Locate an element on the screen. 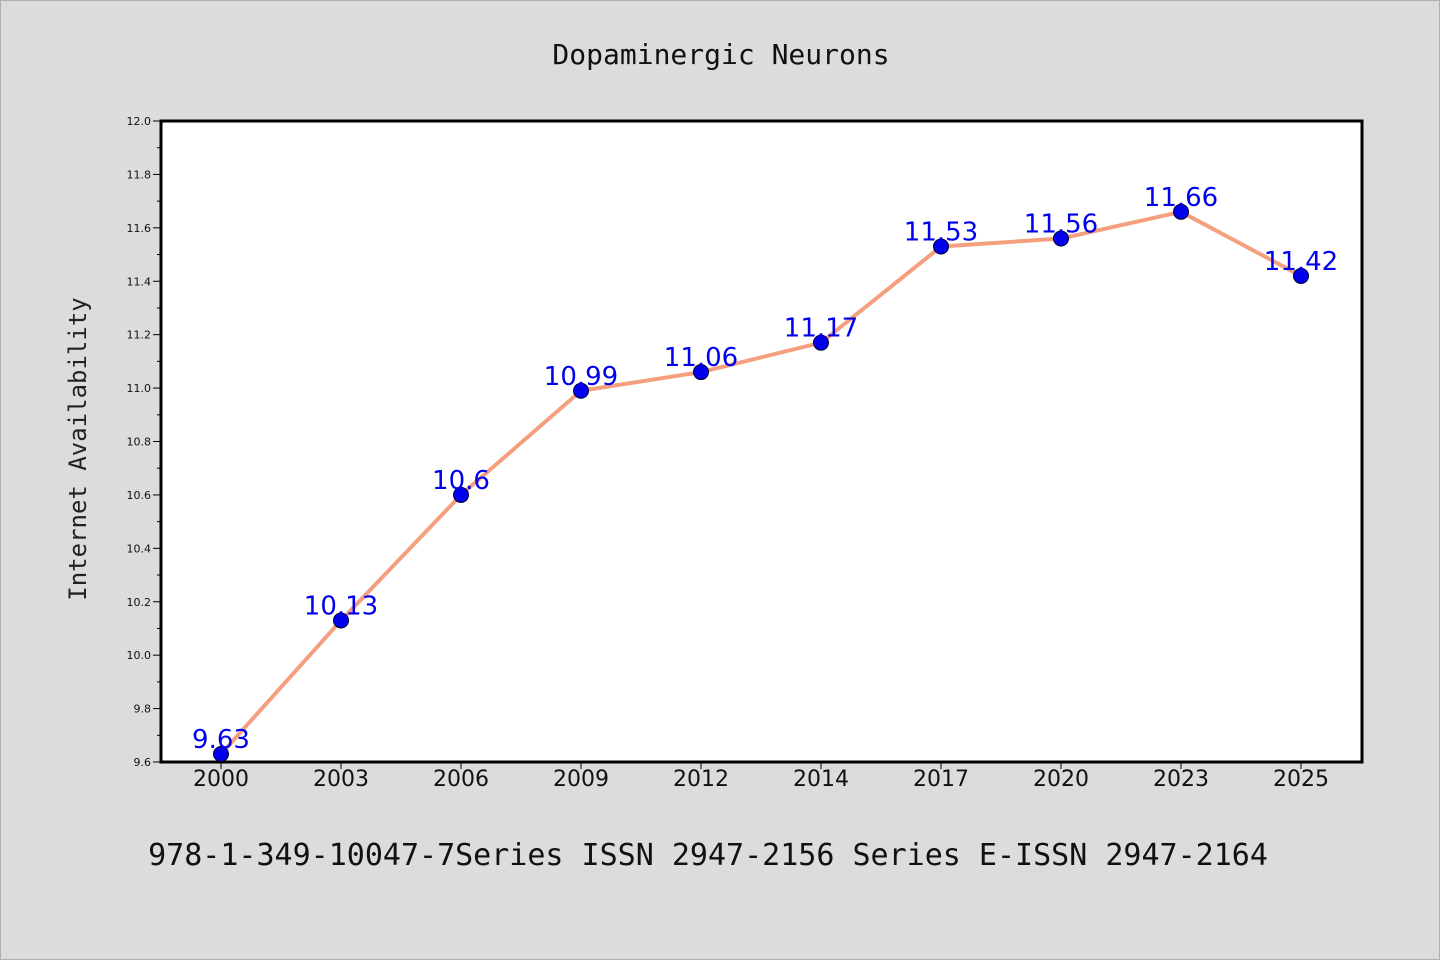  y-tick-label: 10.4 is located at coordinates (139, 548).